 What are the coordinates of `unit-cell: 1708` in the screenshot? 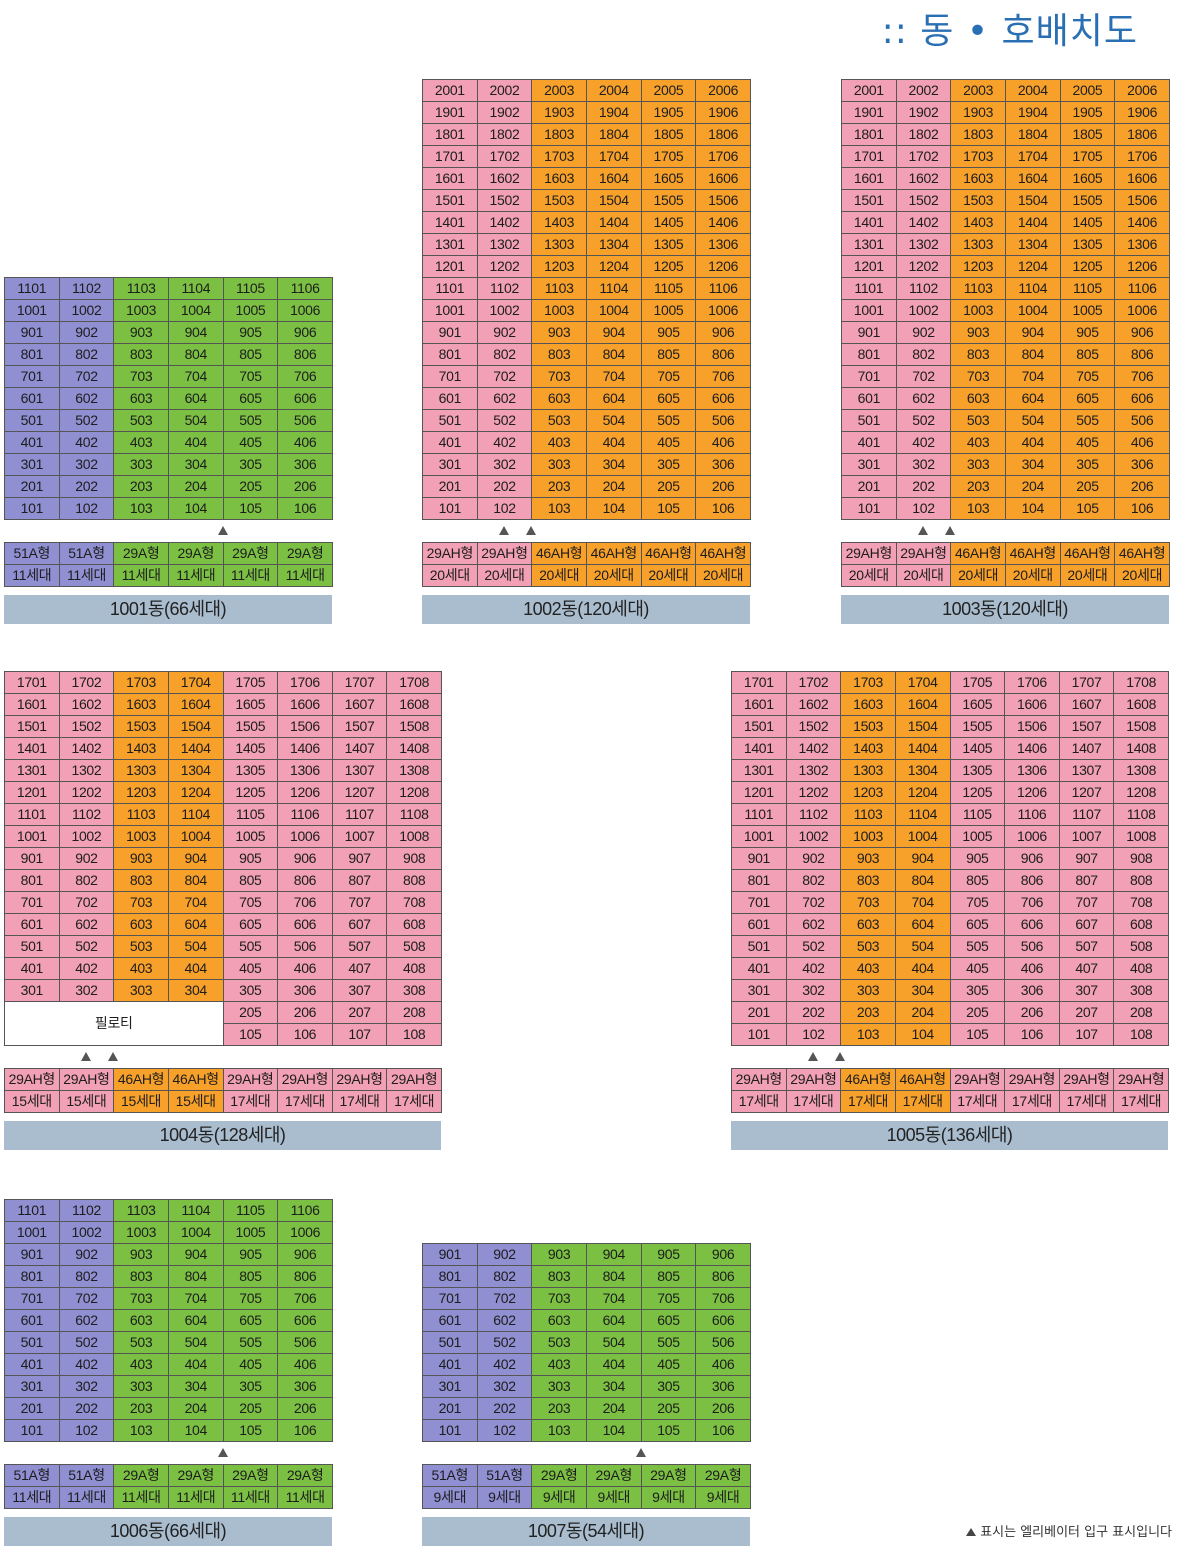 It's located at (1141, 682).